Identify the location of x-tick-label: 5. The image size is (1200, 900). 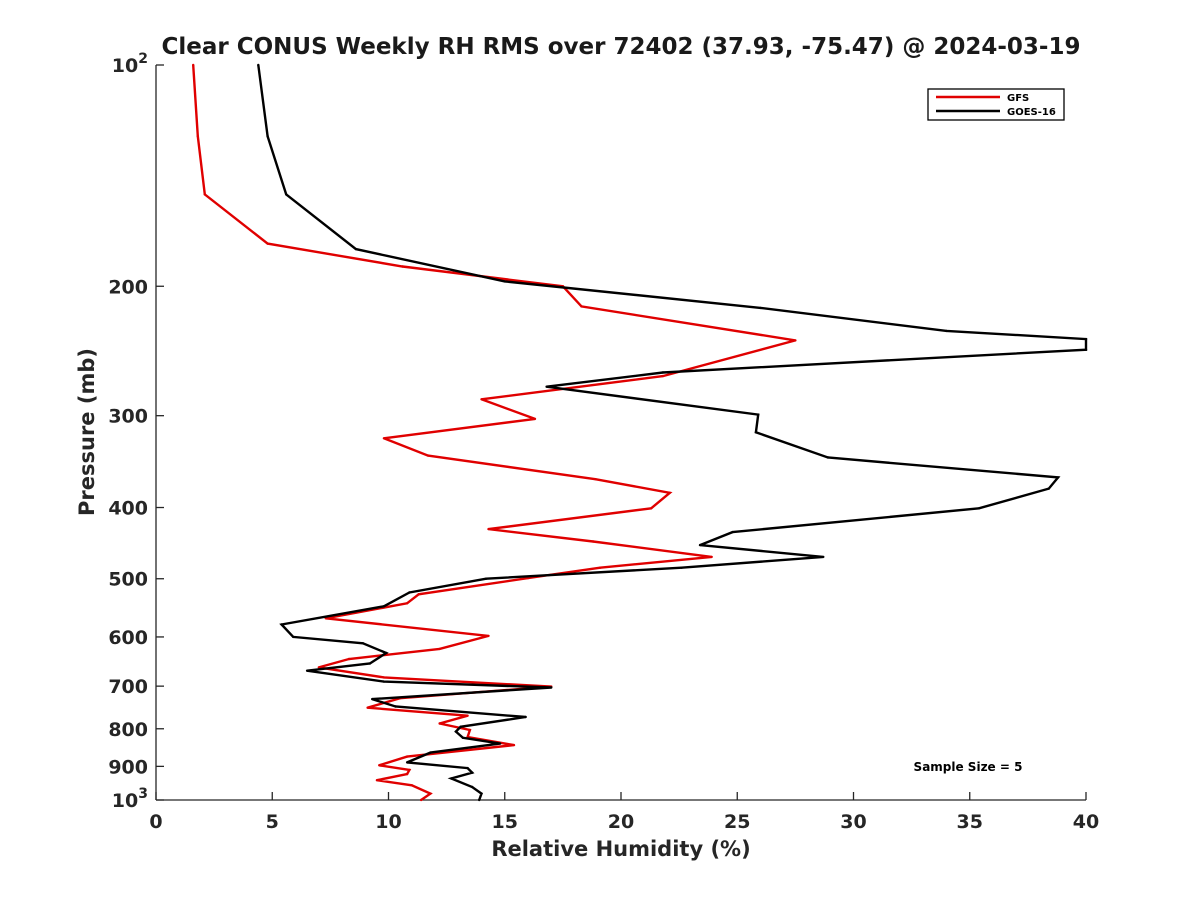
(272, 822).